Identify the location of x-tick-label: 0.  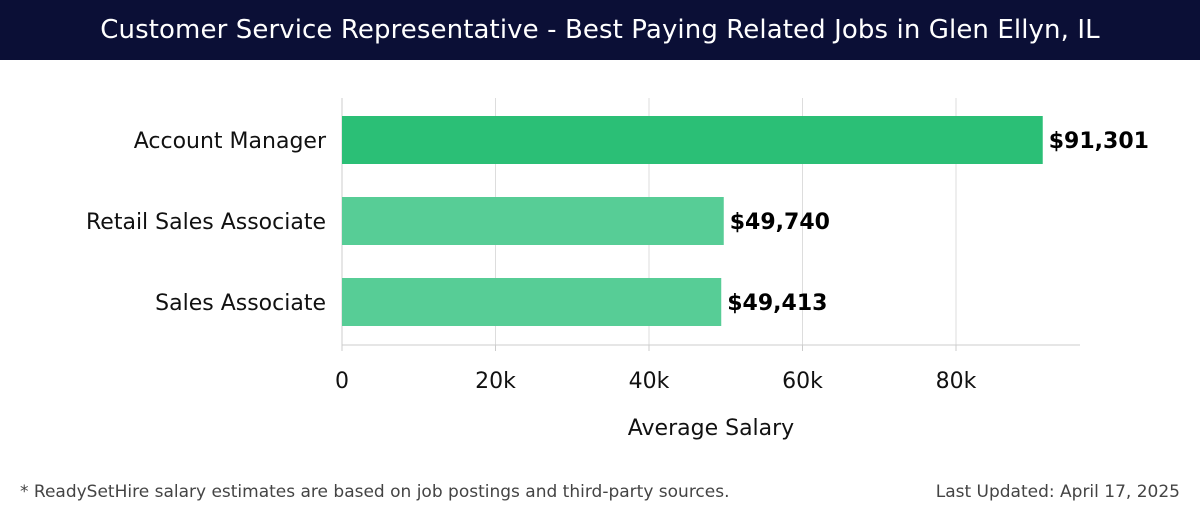
(342, 381).